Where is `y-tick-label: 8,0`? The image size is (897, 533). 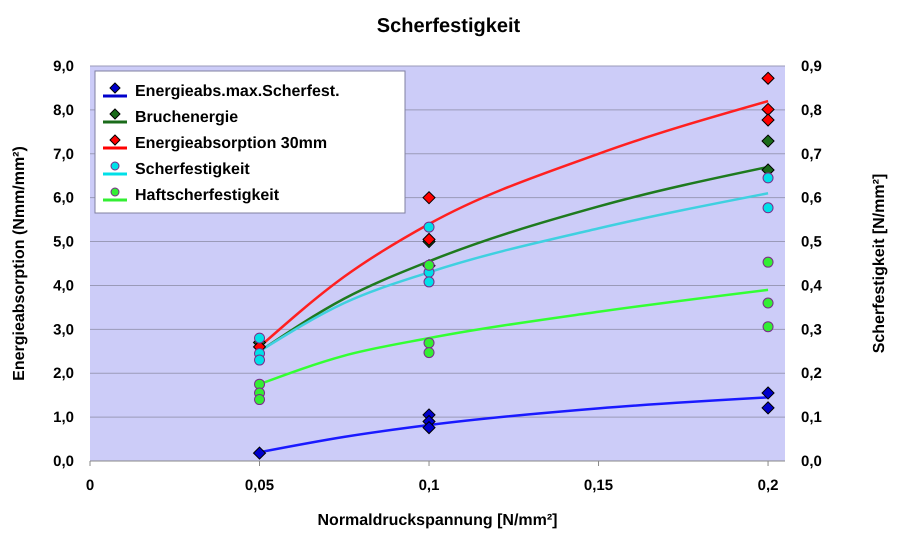
y-tick-label: 8,0 is located at coordinates (63, 110).